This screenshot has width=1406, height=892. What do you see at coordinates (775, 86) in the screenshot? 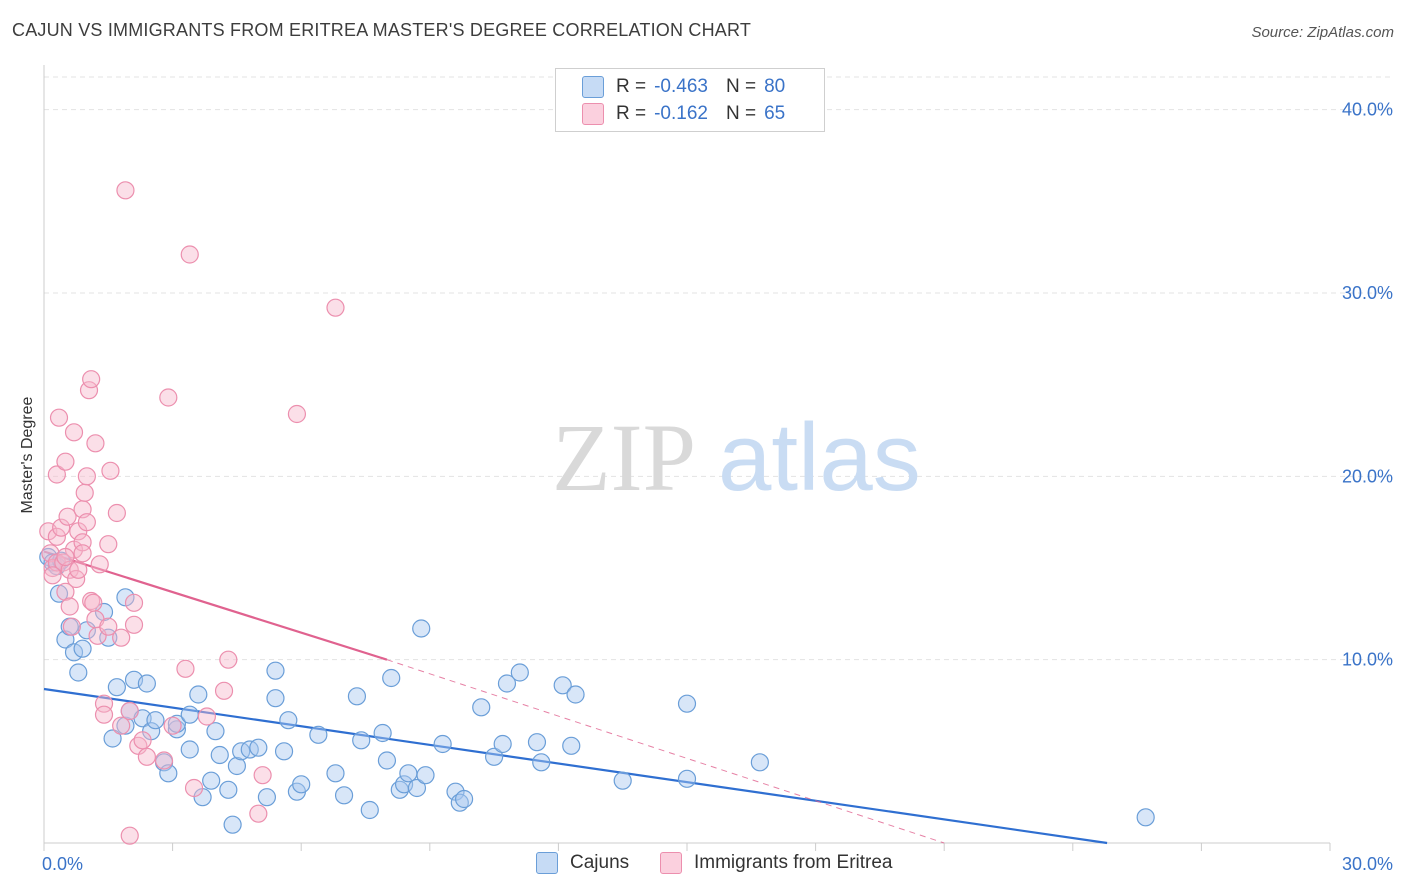
I see `legend-n-value: 80` at bounding box center [775, 86].